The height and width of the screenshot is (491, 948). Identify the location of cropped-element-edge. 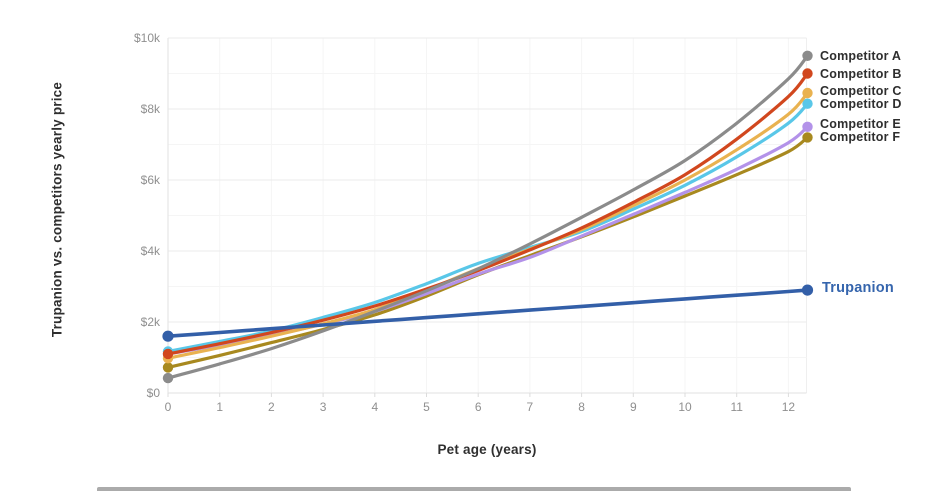
(474, 489).